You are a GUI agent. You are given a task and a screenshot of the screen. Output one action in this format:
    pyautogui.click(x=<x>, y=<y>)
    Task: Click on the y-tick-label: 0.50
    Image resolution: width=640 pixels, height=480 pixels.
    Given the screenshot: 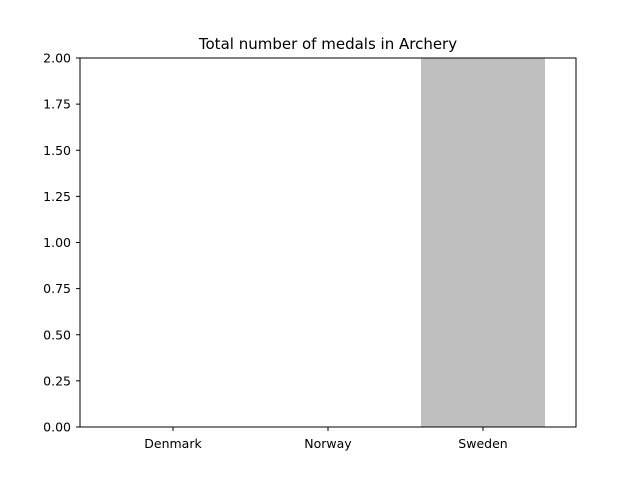 What is the action you would take?
    pyautogui.click(x=57, y=334)
    